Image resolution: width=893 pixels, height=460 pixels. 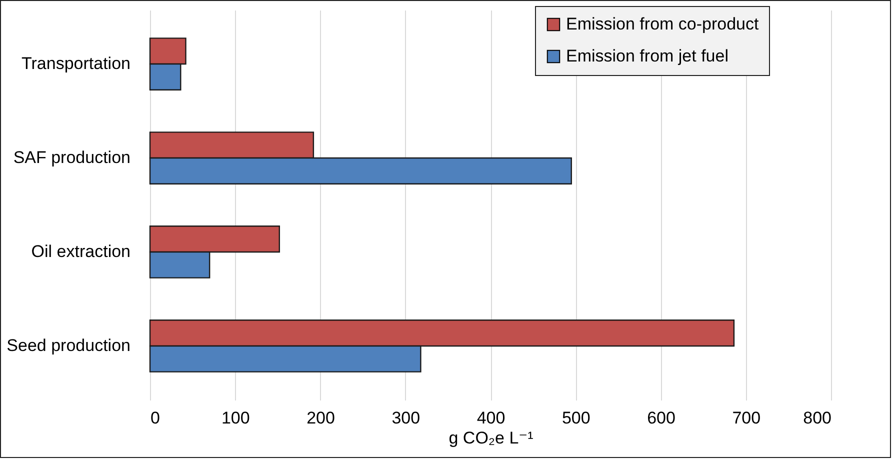 I want to click on x-tick-label: 800, so click(x=817, y=418).